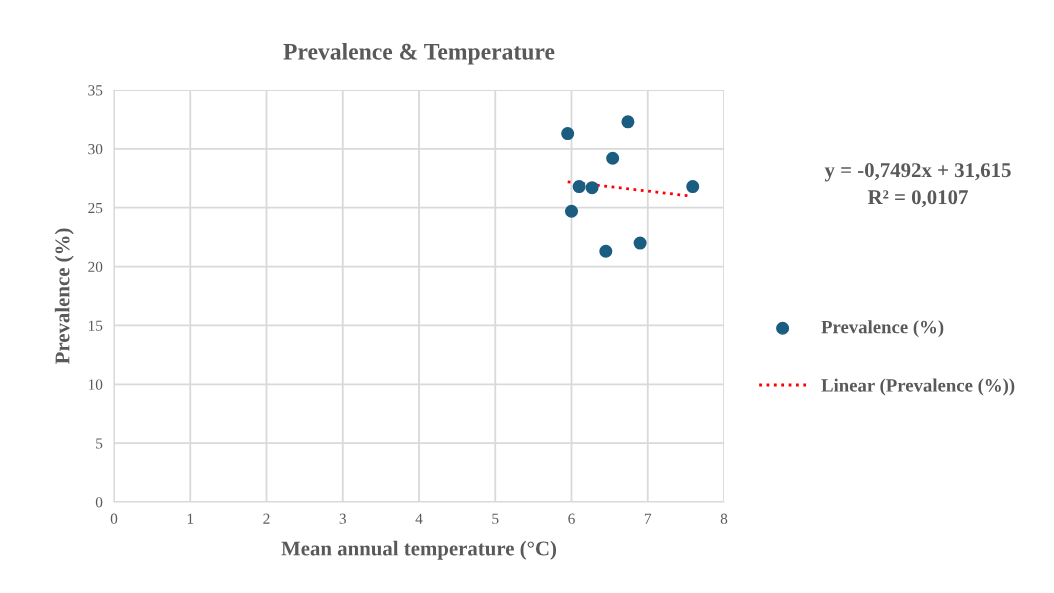  I want to click on x-tick-label: 5, so click(495, 518).